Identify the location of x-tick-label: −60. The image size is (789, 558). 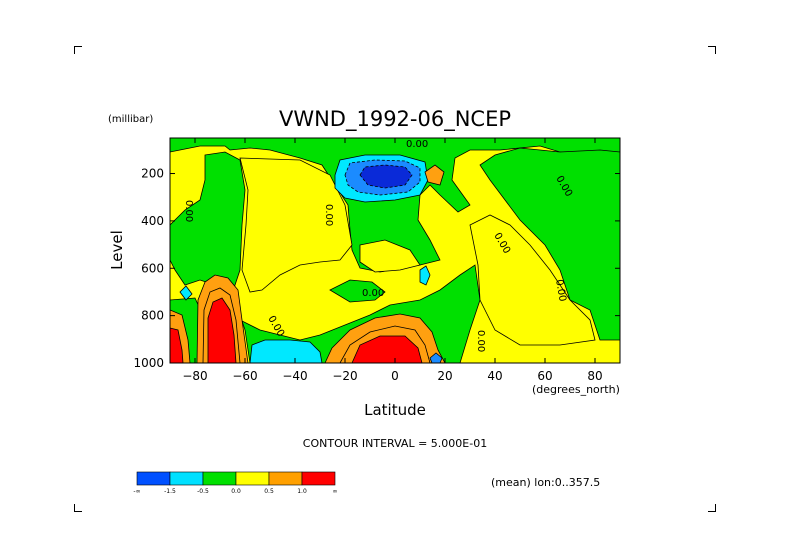
(244, 376).